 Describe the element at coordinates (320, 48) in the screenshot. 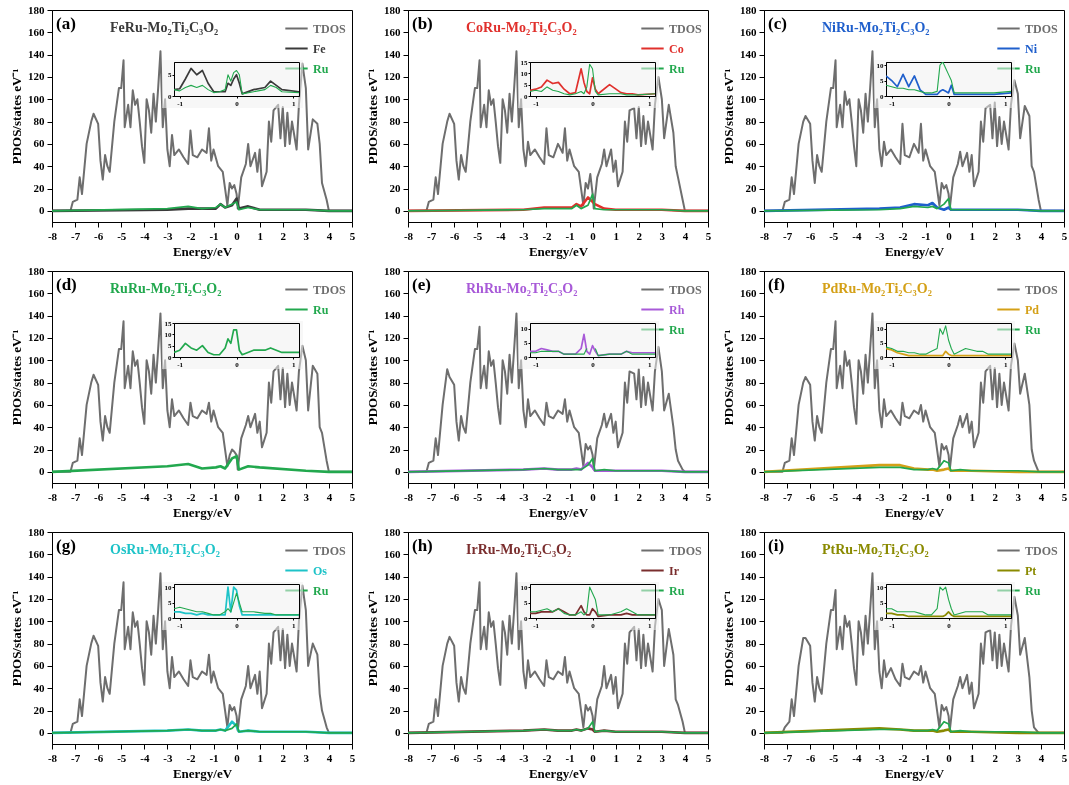

I see `legend-label: Fe` at that location.